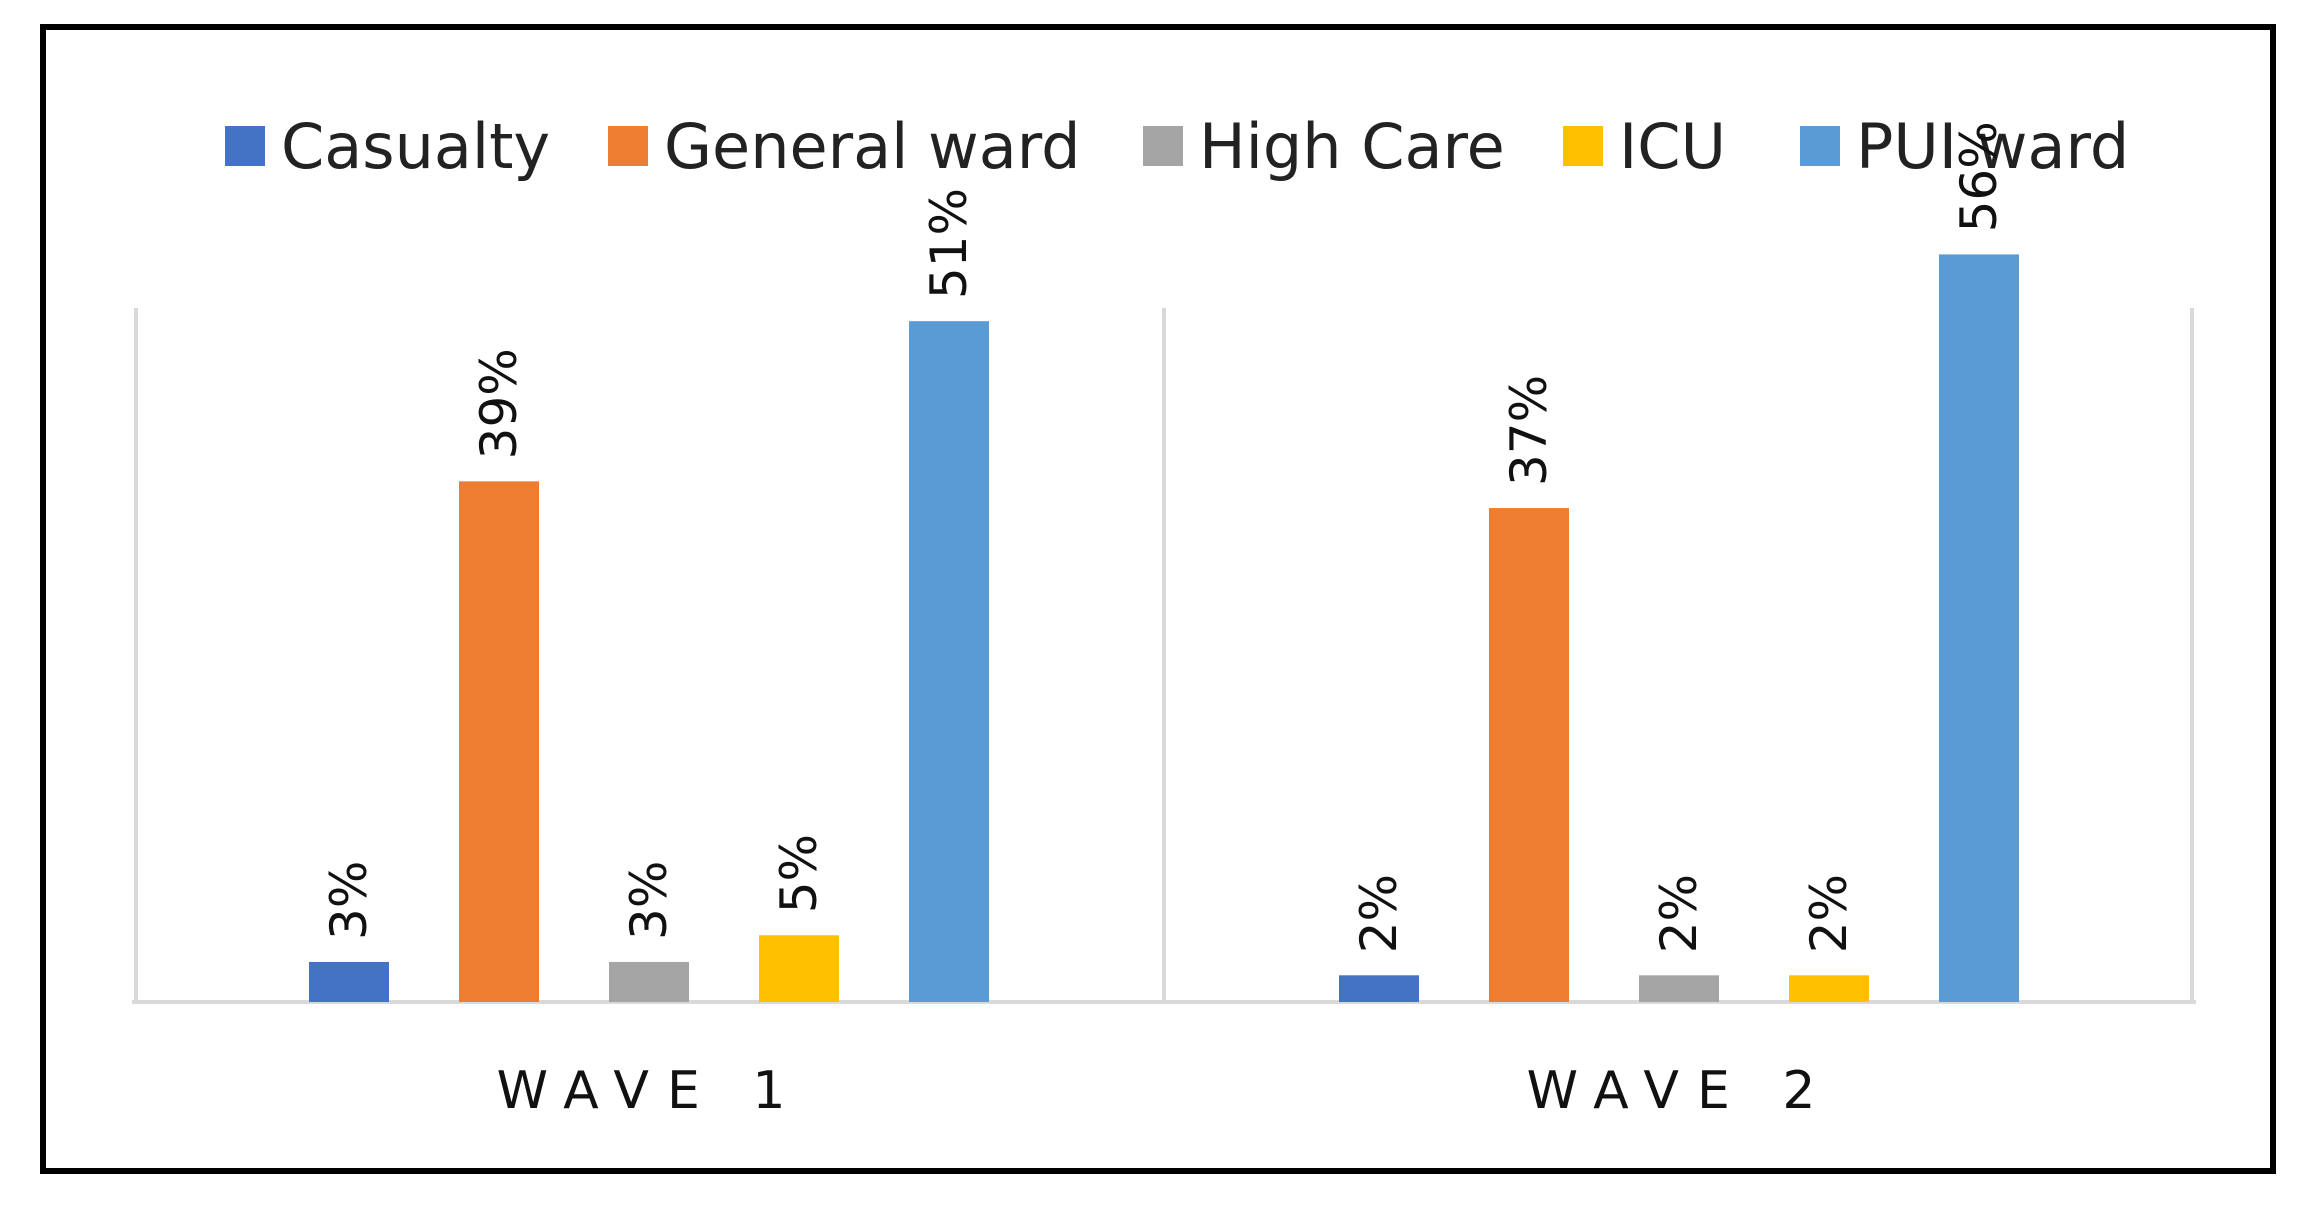 Image resolution: width=2318 pixels, height=1209 pixels. I want to click on legend-swatch-high-care, so click(1163, 146).